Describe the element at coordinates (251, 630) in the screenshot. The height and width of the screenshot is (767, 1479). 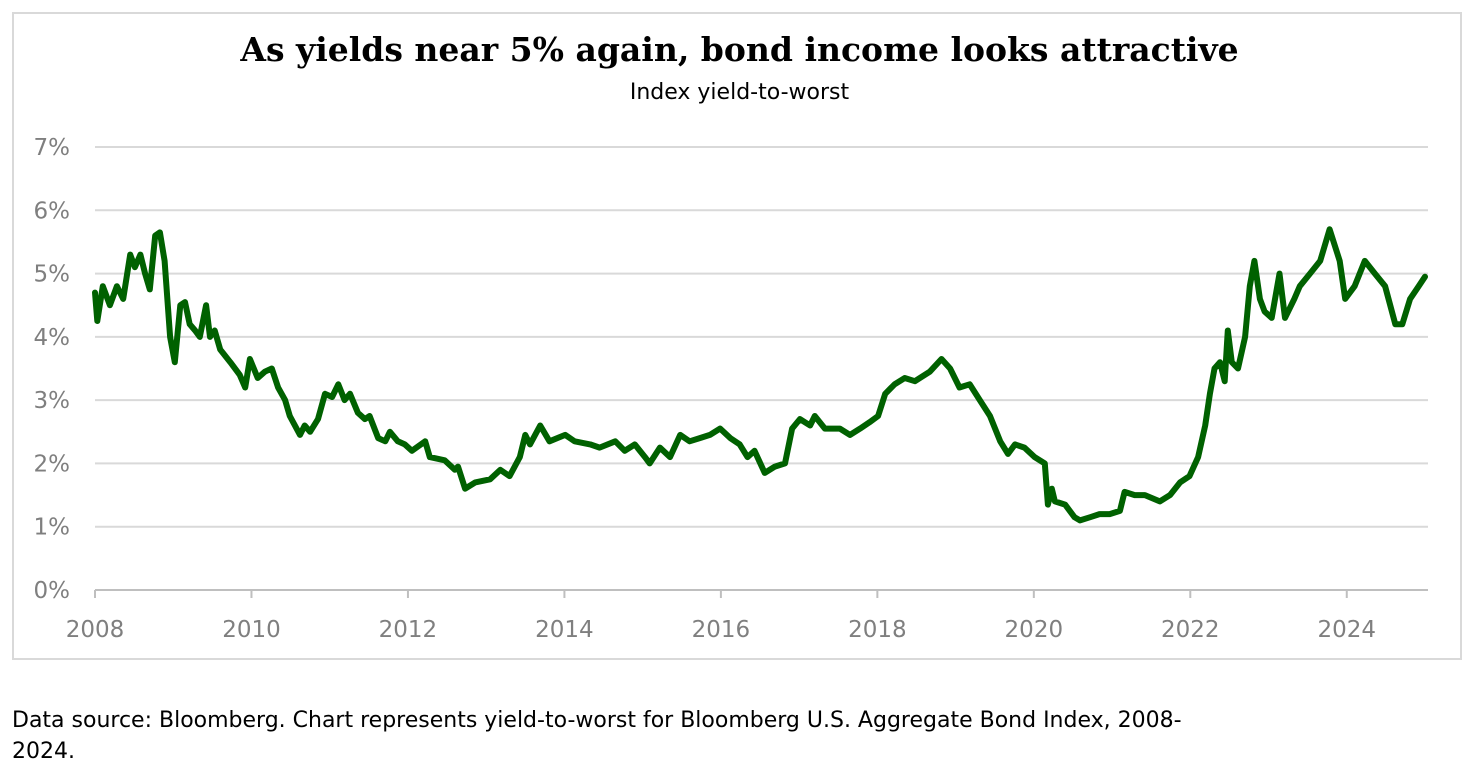
I see `x-tick-label: 2010` at that location.